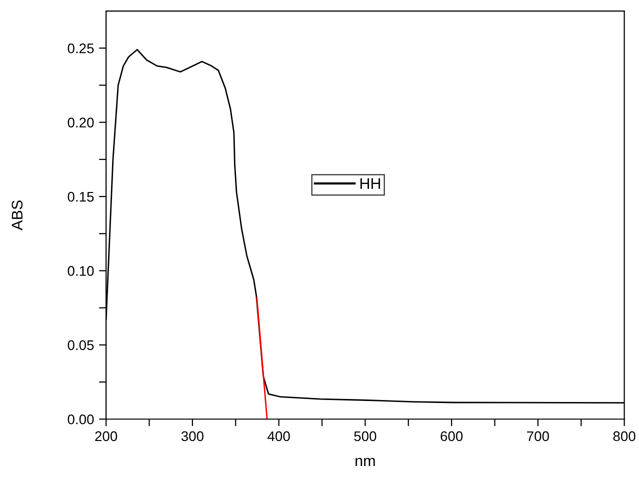 This screenshot has height=479, width=639. Describe the element at coordinates (451, 436) in the screenshot. I see `x-tick-label: 600` at that location.